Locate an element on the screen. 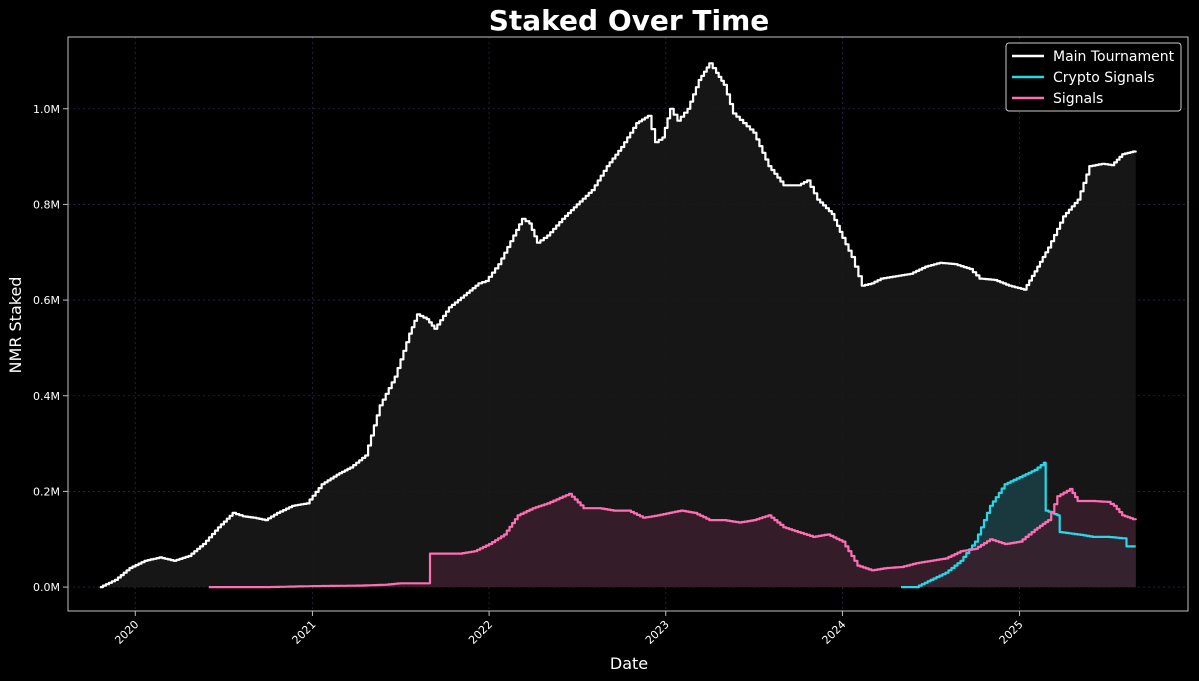 Image resolution: width=1199 pixels, height=681 pixels. y-tick-label-0-4m: 0.4M is located at coordinates (46, 396).